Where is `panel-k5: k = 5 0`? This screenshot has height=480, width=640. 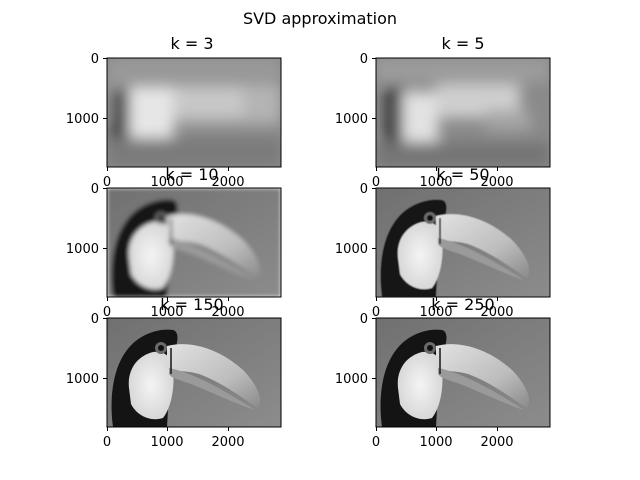
panel-k5: k = 5 0 is located at coordinates (443, 112).